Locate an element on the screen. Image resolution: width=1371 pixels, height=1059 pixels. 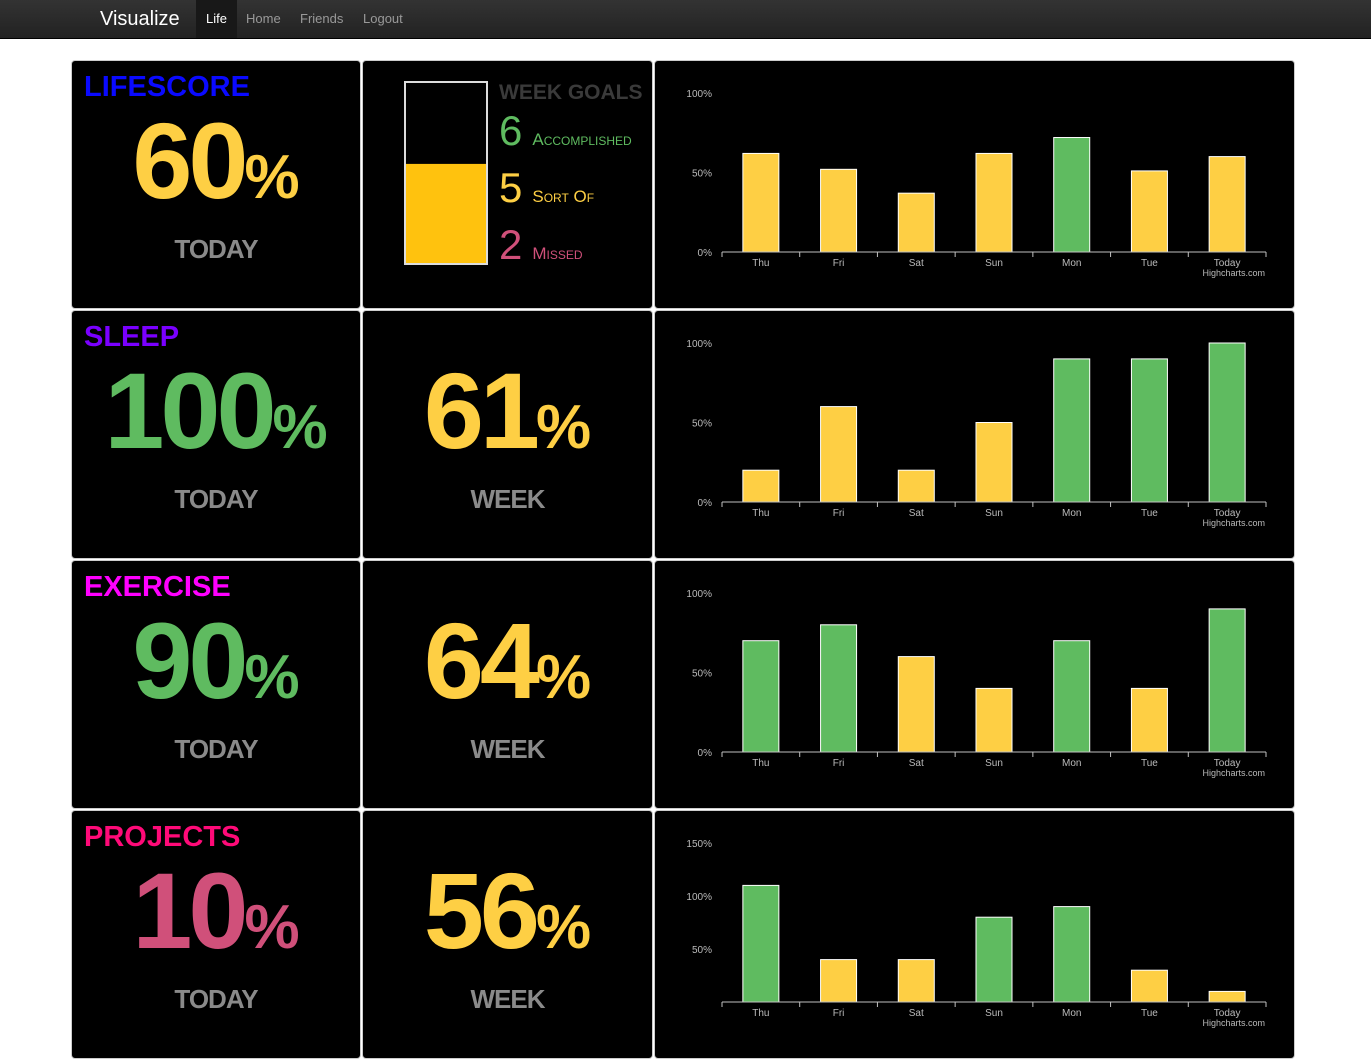
big-number: 61% is located at coordinates (507, 411).